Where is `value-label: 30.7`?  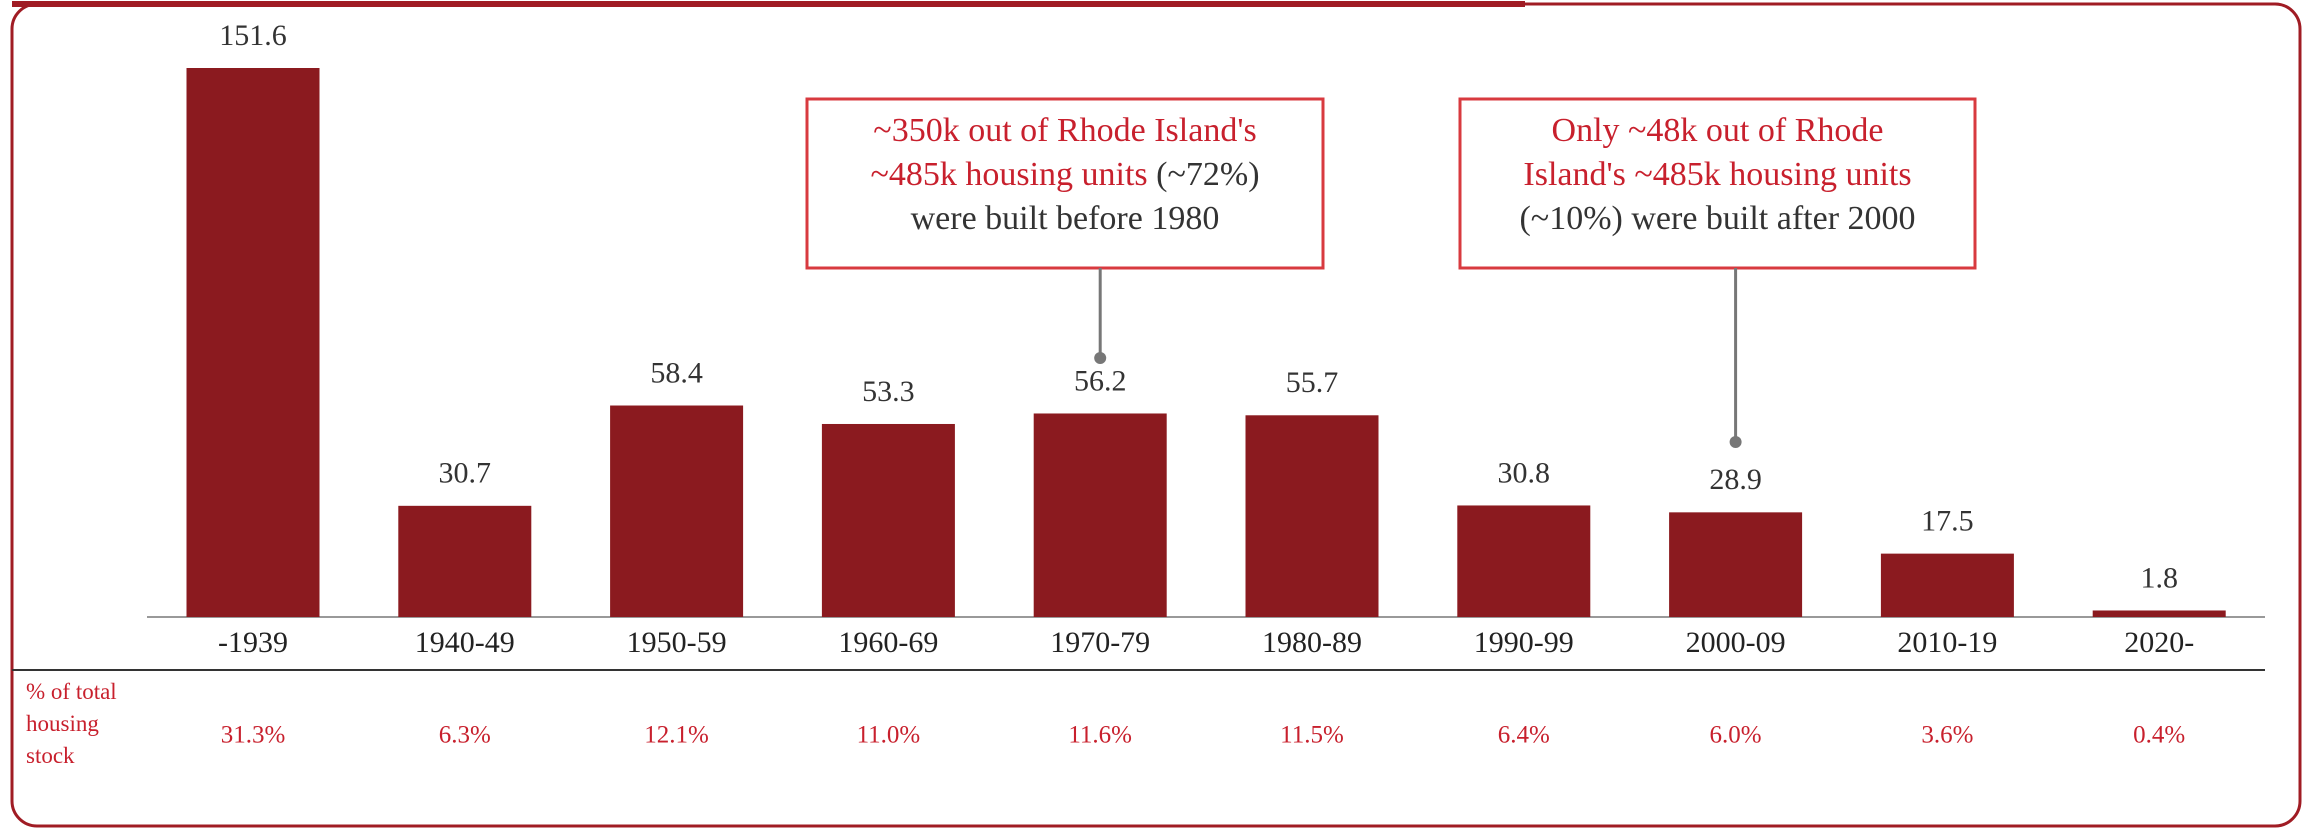 value-label: 30.7 is located at coordinates (465, 473).